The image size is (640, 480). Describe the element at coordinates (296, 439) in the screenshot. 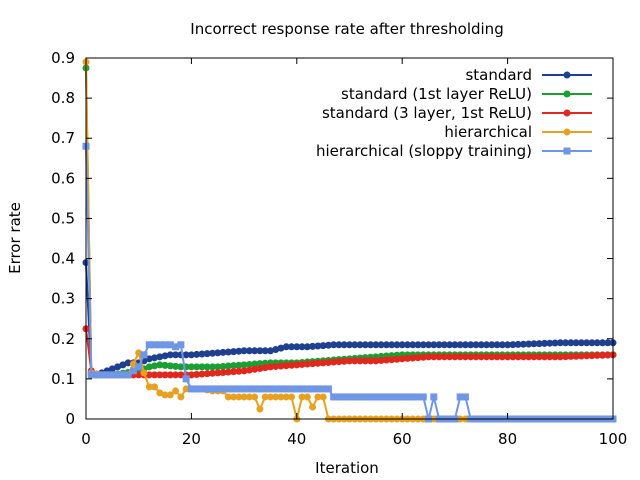

I see `x-tick-label: 40` at that location.